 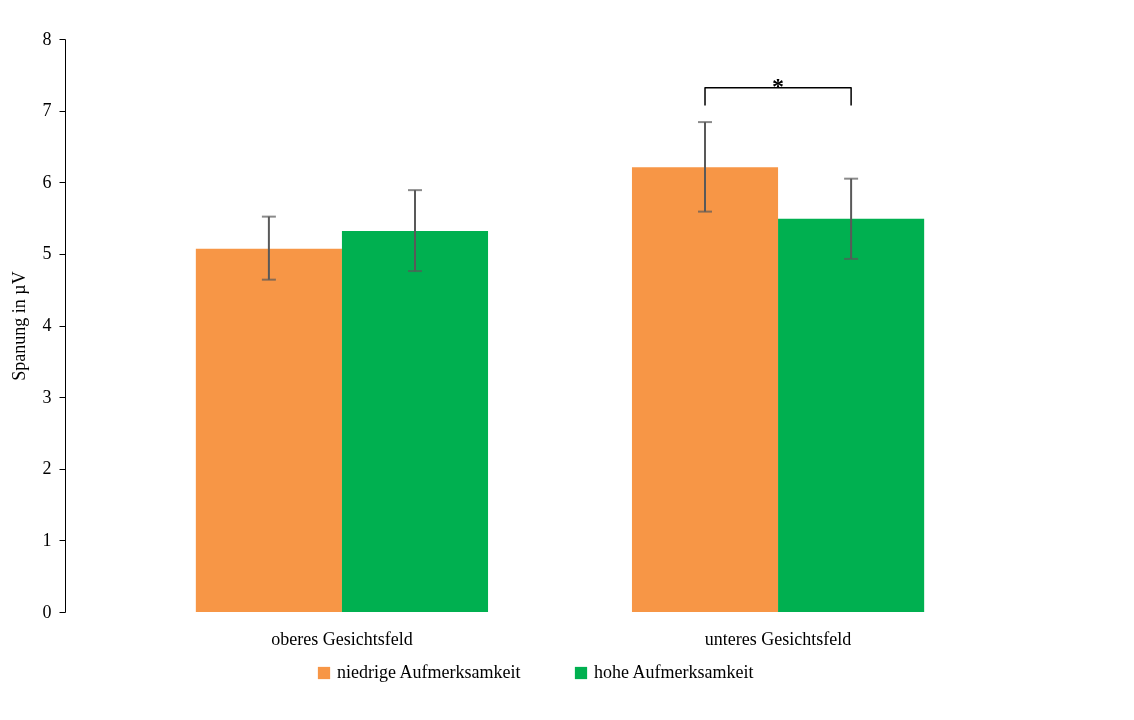 I want to click on y-tick-label: 2, so click(x=47, y=468).